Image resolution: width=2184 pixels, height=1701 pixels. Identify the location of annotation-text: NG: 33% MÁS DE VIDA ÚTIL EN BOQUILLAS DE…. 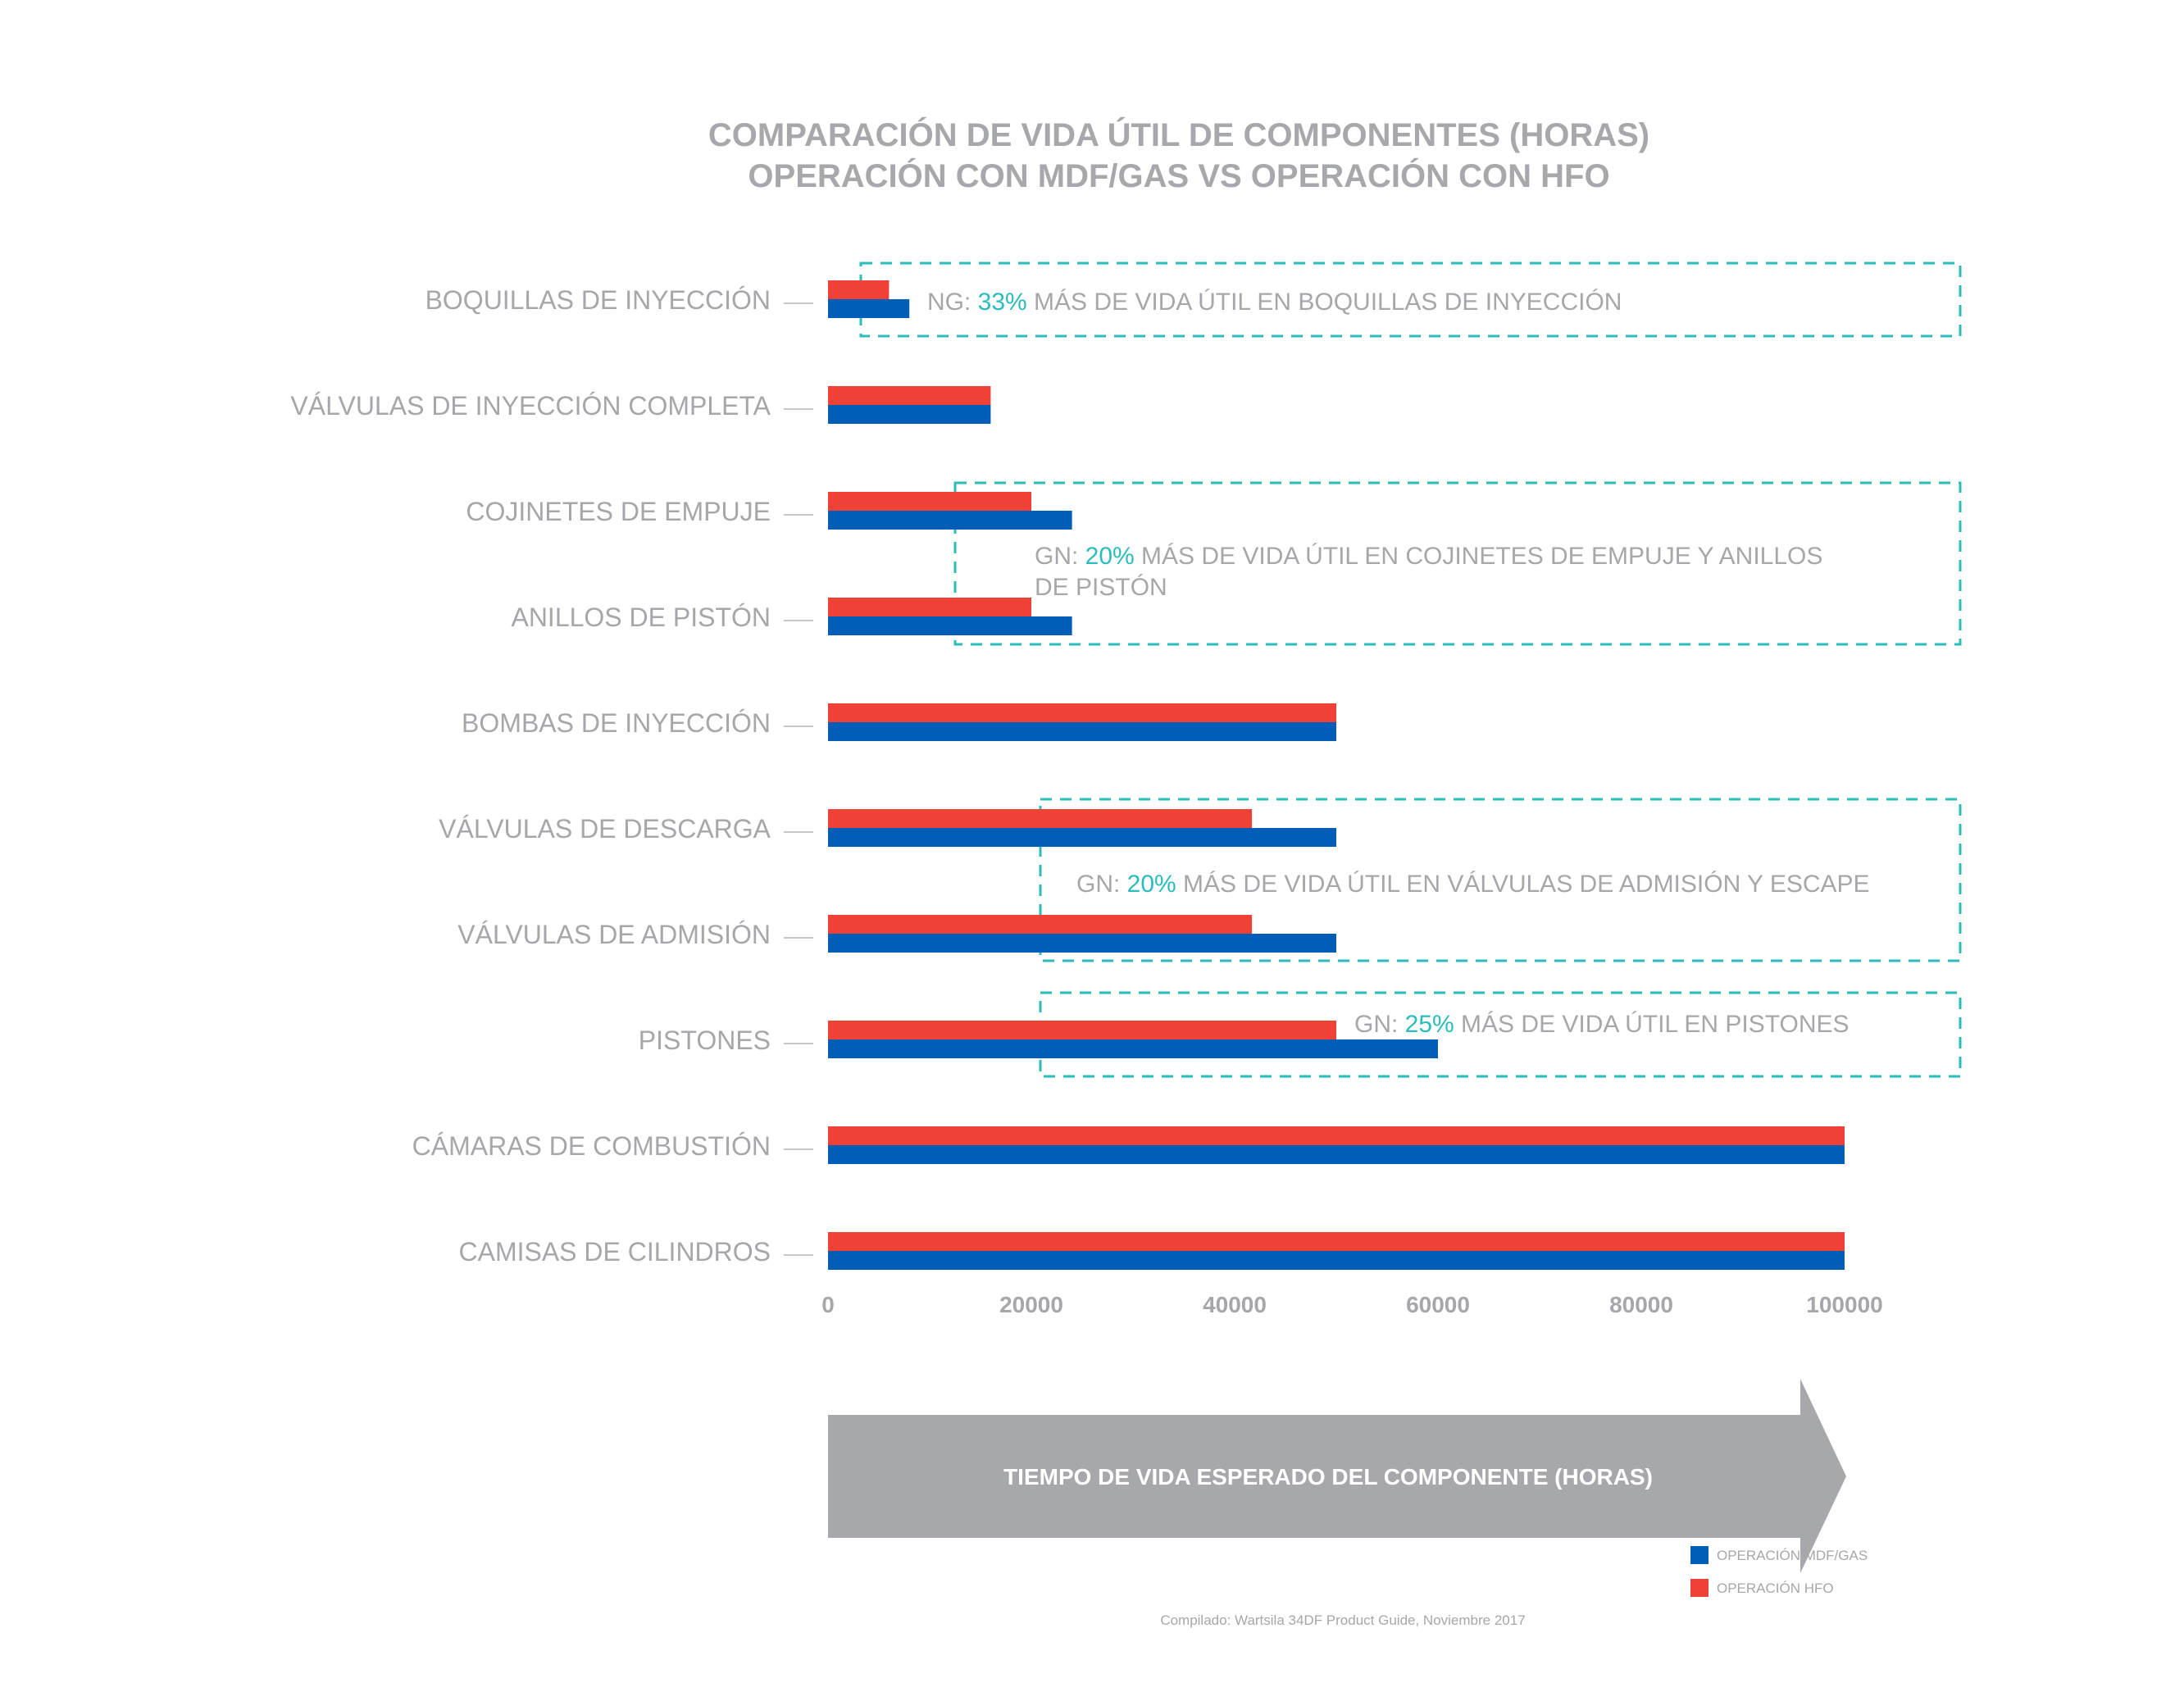
(1274, 302).